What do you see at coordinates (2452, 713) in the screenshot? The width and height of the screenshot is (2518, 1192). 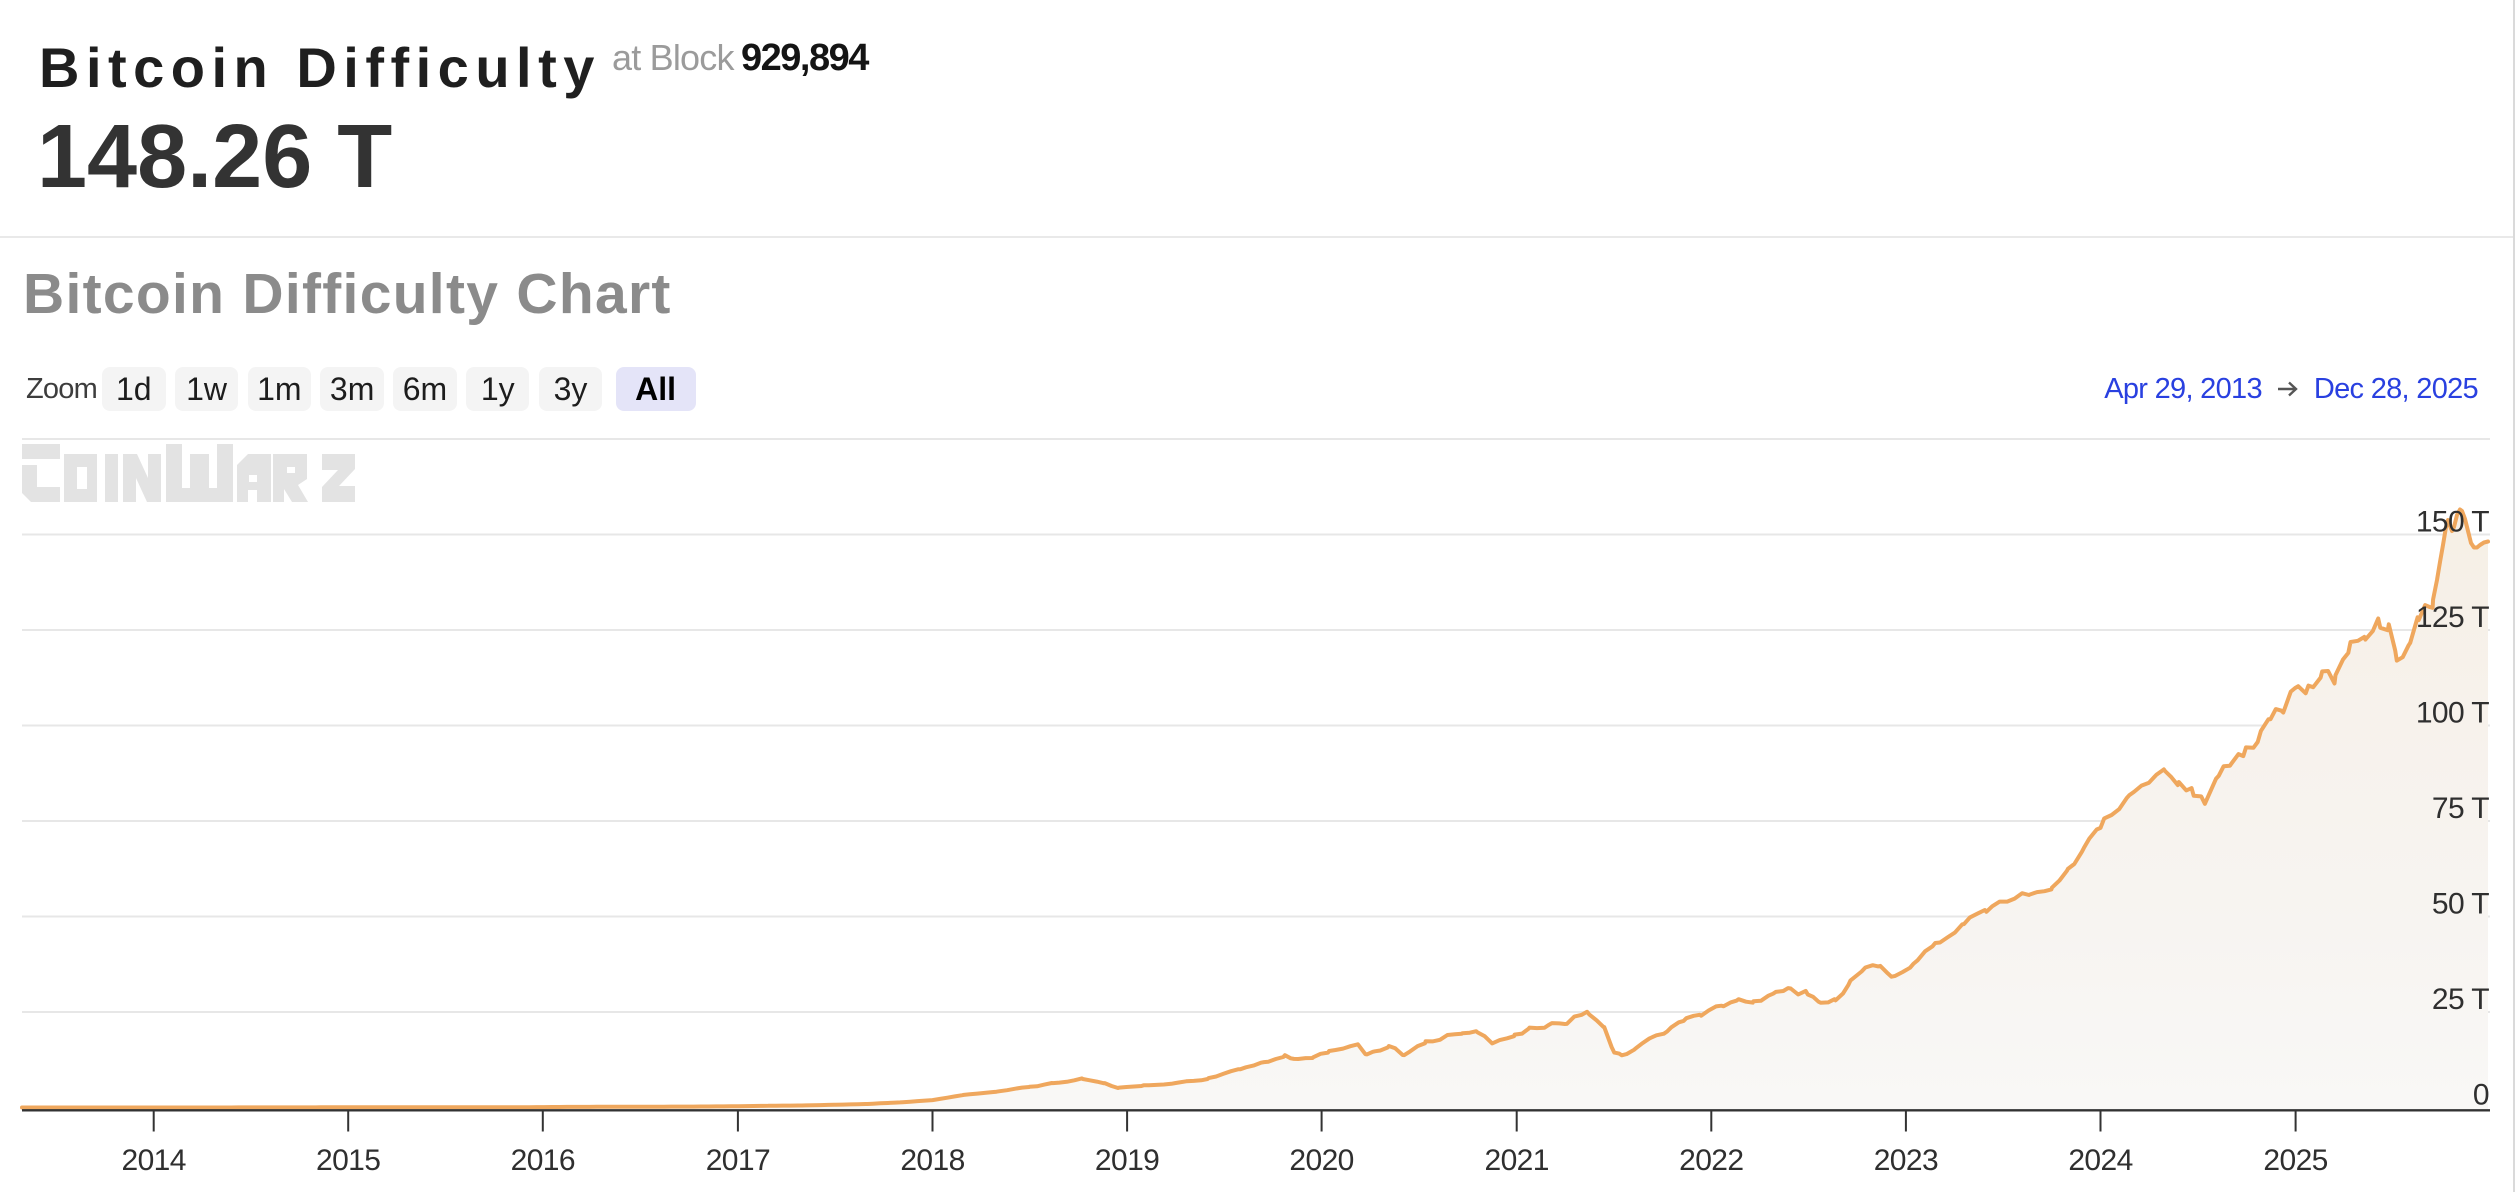 I see `svg-text: 100 T` at bounding box center [2452, 713].